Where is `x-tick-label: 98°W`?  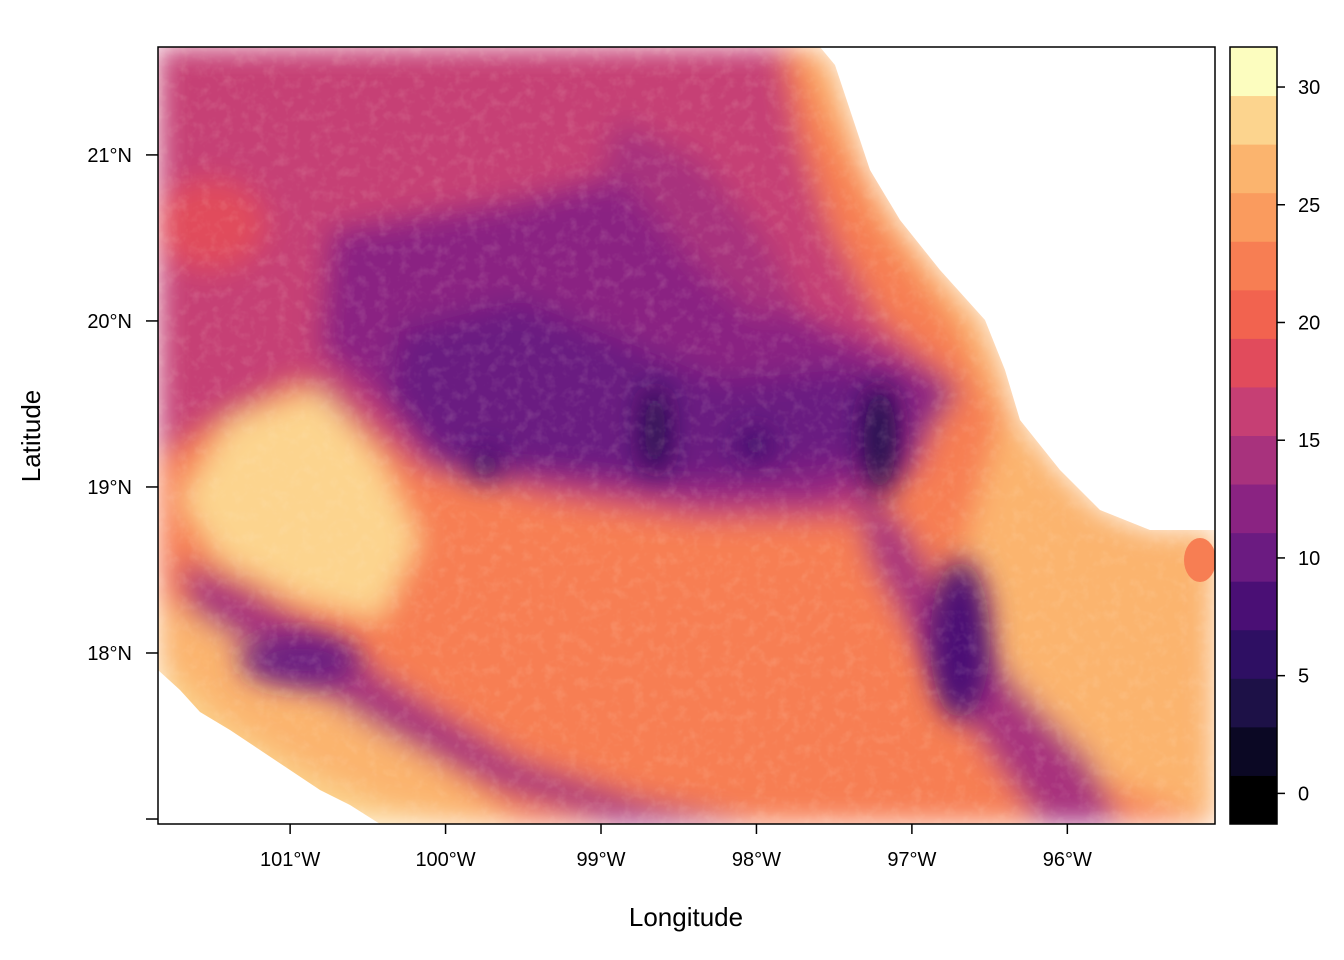
x-tick-label: 98°W is located at coordinates (756, 860).